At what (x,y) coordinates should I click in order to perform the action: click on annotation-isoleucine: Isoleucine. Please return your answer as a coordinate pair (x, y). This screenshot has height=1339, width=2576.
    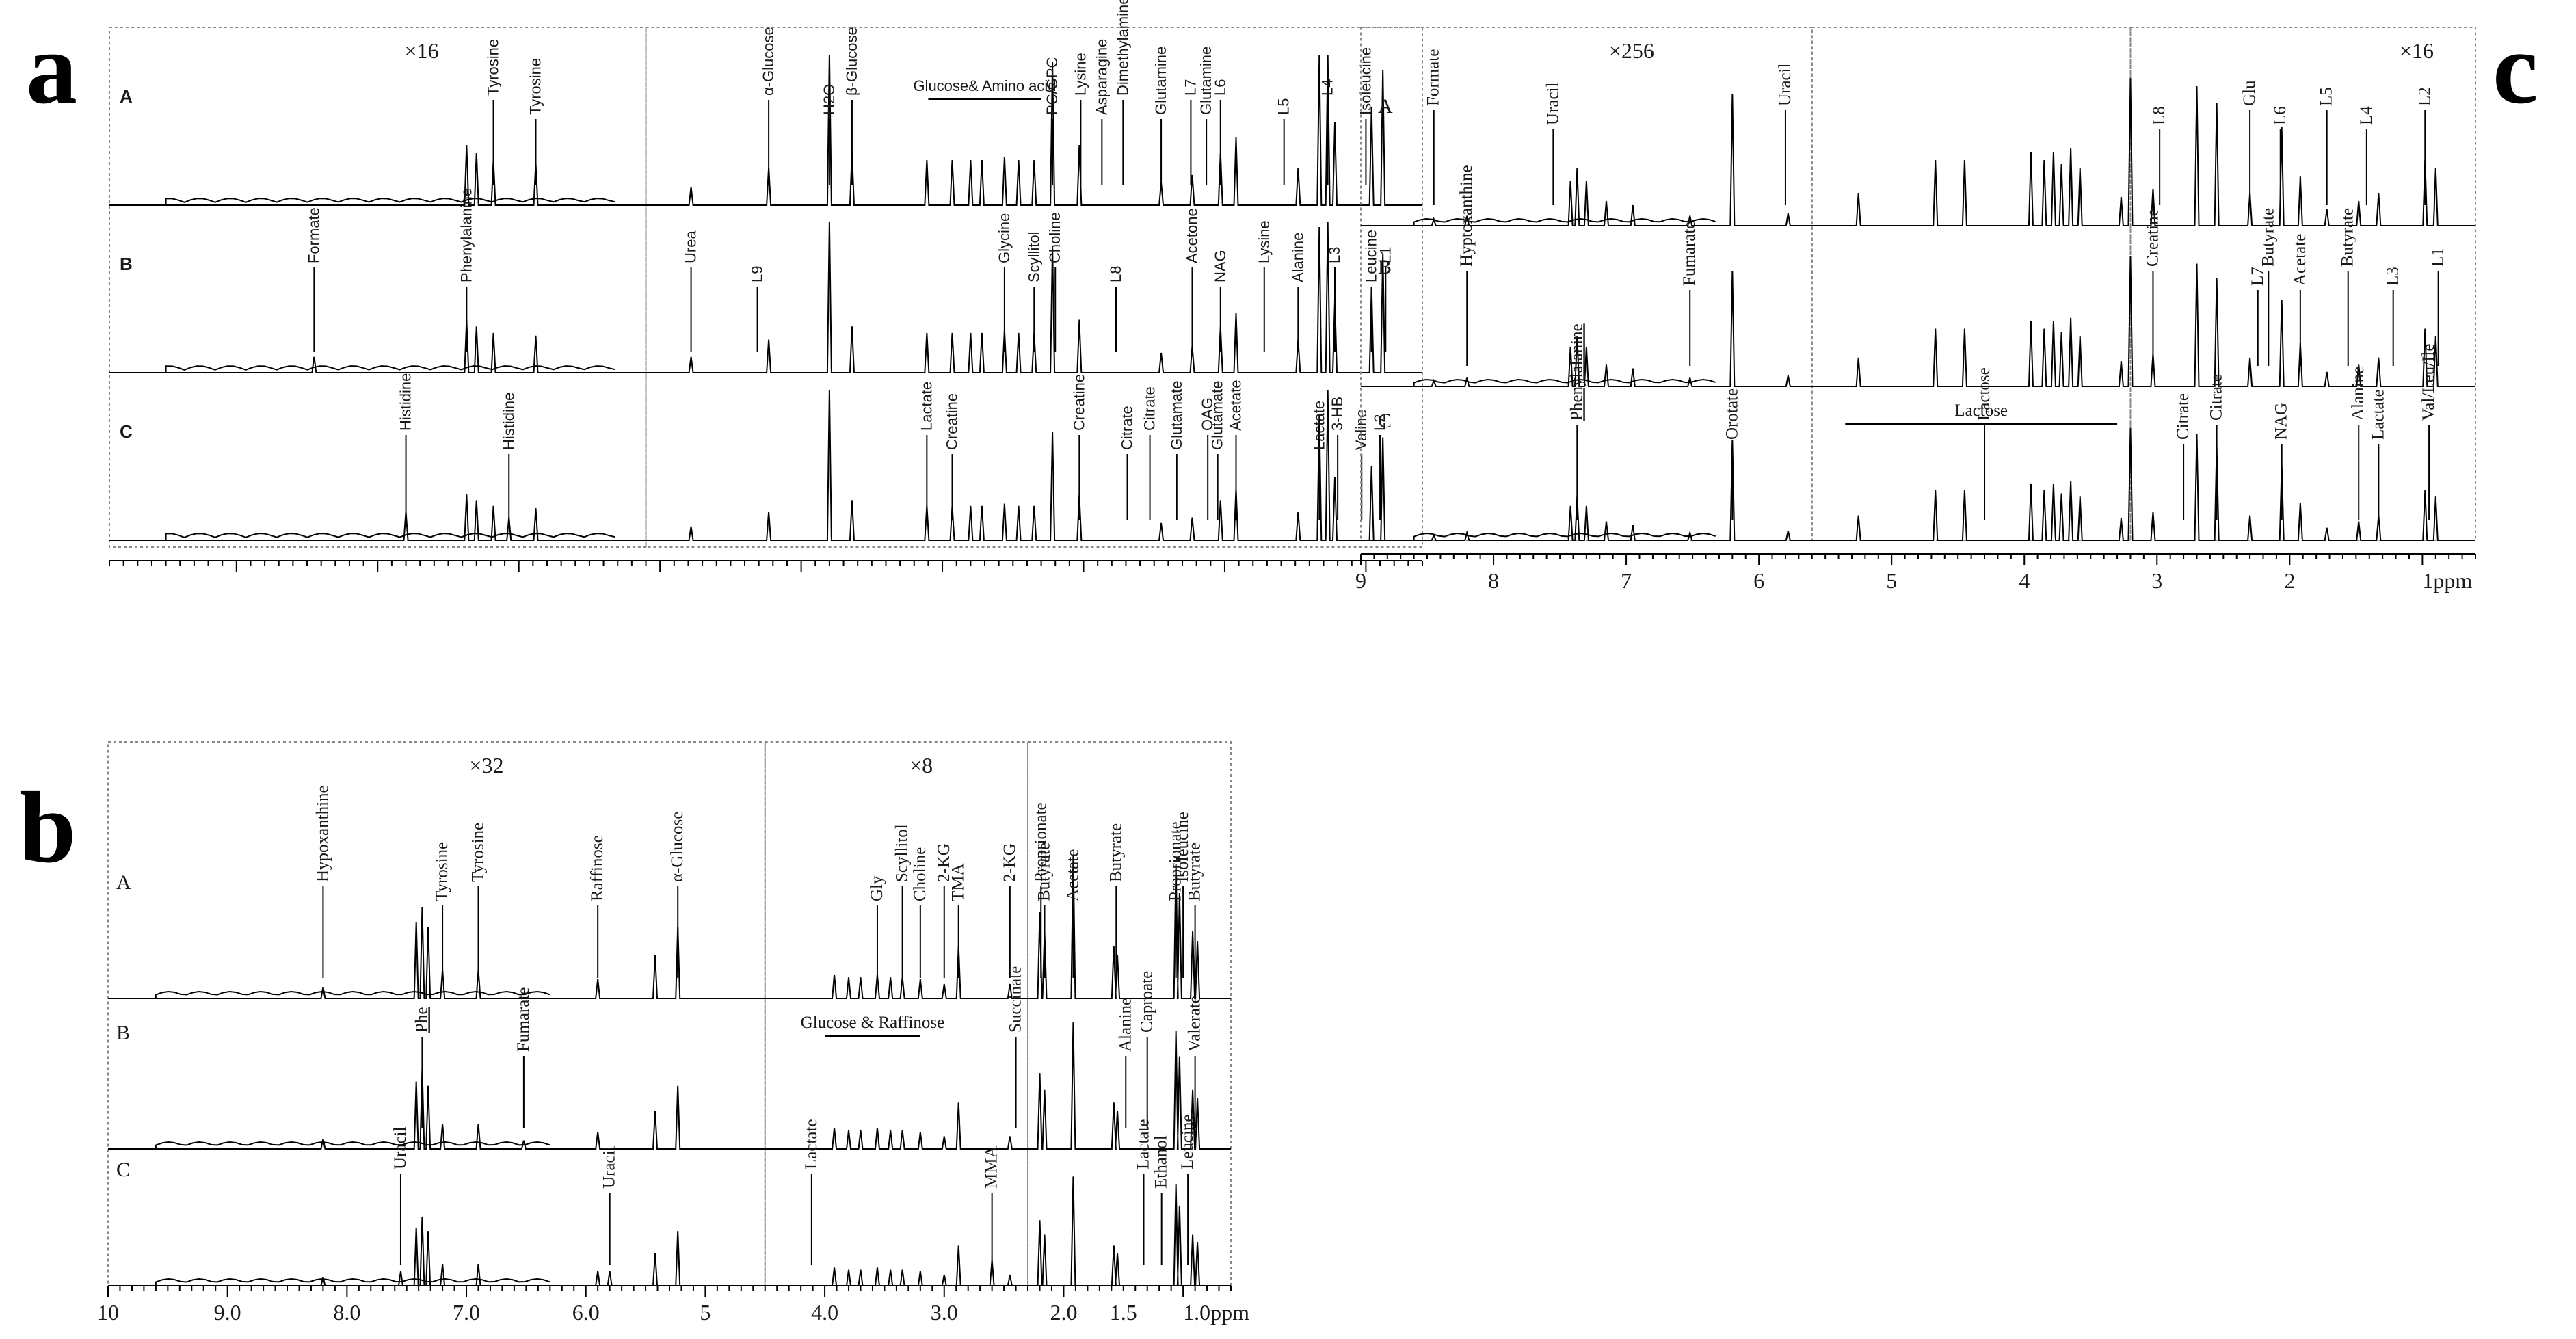
    Looking at the image, I should click on (1182, 847).